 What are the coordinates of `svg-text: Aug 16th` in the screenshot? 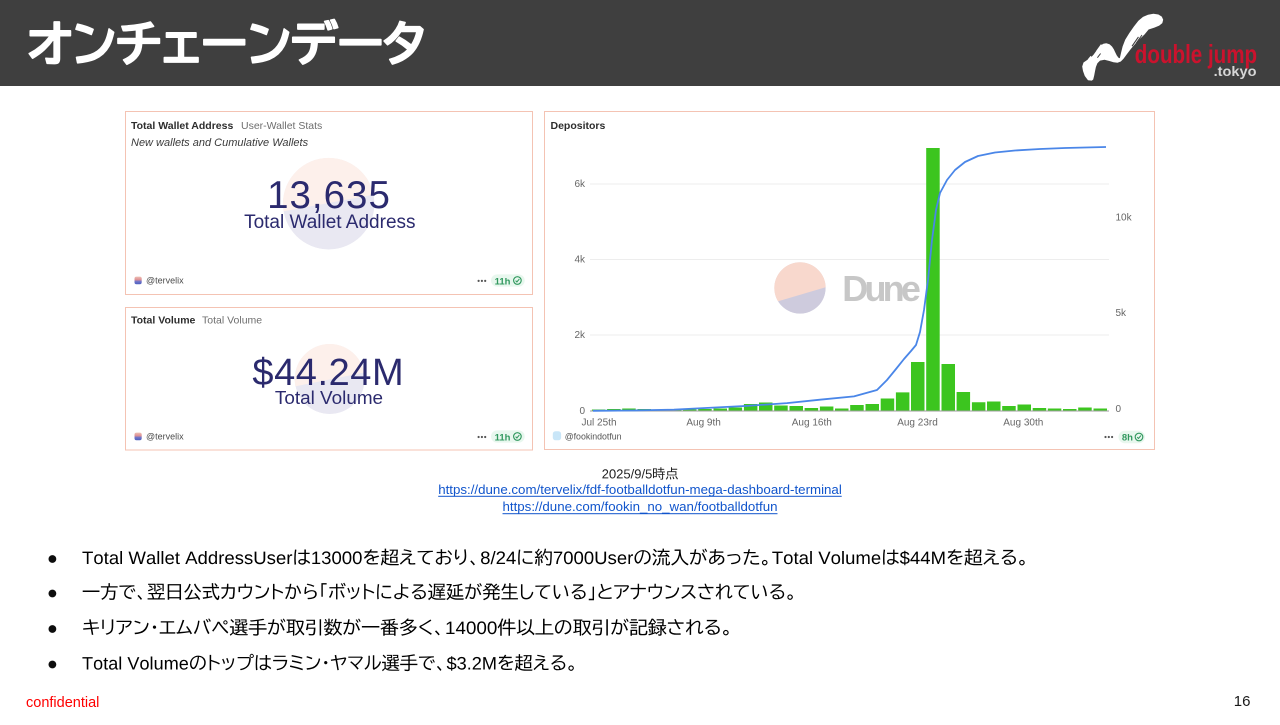 It's located at (812, 423).